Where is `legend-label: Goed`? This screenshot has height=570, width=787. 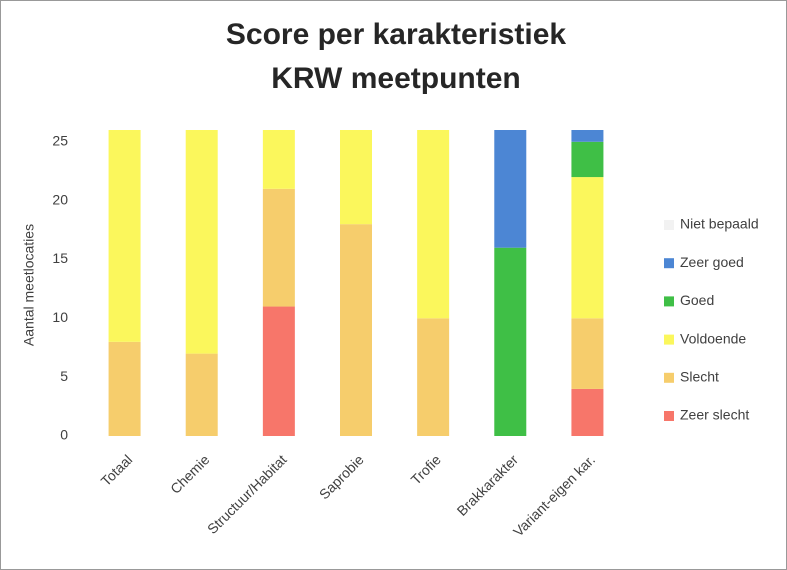 legend-label: Goed is located at coordinates (697, 300).